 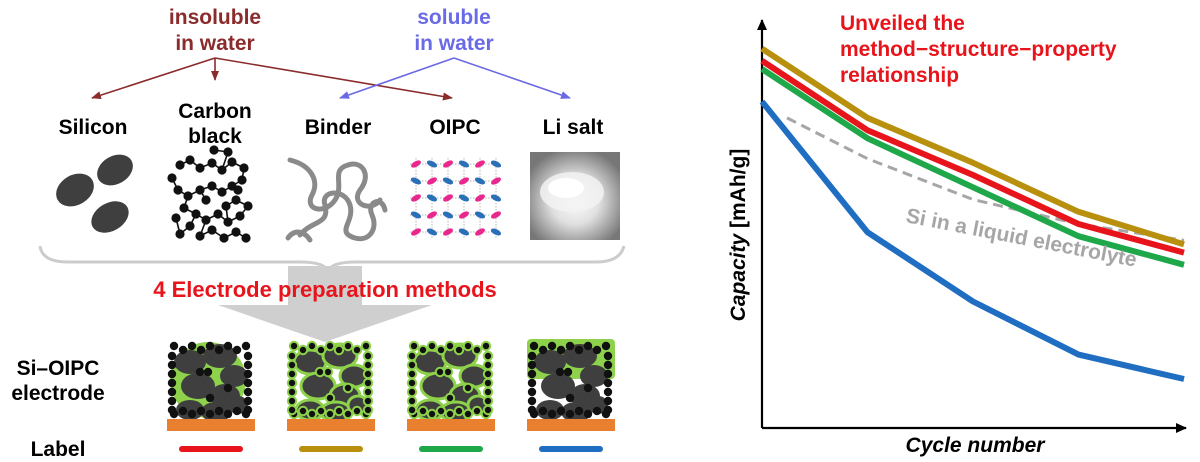 I want to click on component-oipc: OIPC, so click(x=454, y=127).